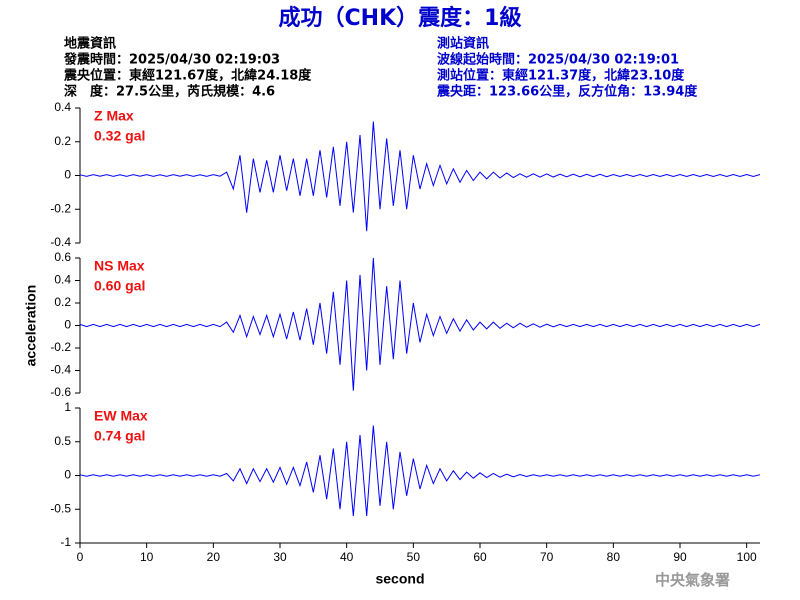 The width and height of the screenshot is (800, 600). What do you see at coordinates (119, 436) in the screenshot?
I see `max-annotation: 0.74 gal` at bounding box center [119, 436].